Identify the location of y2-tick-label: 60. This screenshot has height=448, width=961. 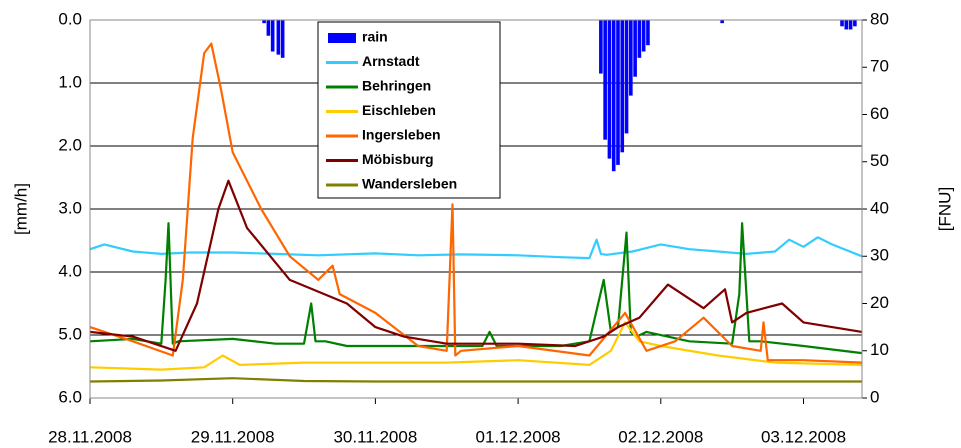
(879, 113).